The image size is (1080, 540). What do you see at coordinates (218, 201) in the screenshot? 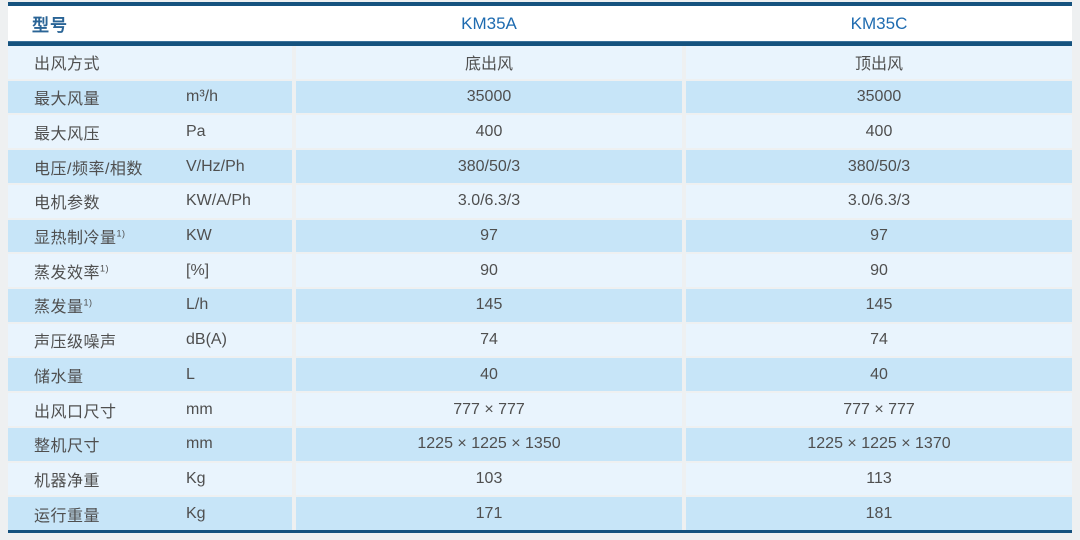
I see `param-unit: KW/A/Ph` at bounding box center [218, 201].